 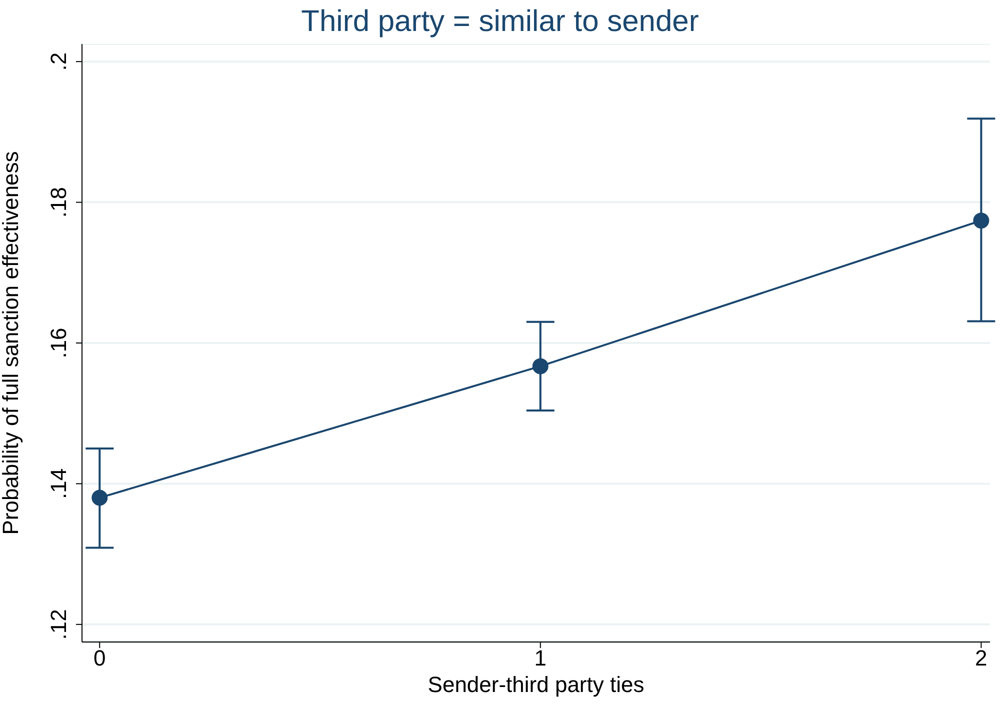 What do you see at coordinates (58, 61) in the screenshot?
I see `y-tick-label: .2` at bounding box center [58, 61].